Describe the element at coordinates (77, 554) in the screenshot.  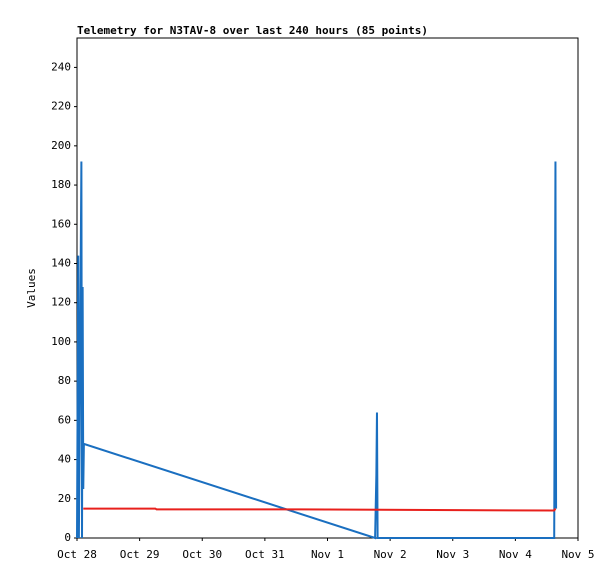
I see `x-tick-label: Oct 28` at that location.